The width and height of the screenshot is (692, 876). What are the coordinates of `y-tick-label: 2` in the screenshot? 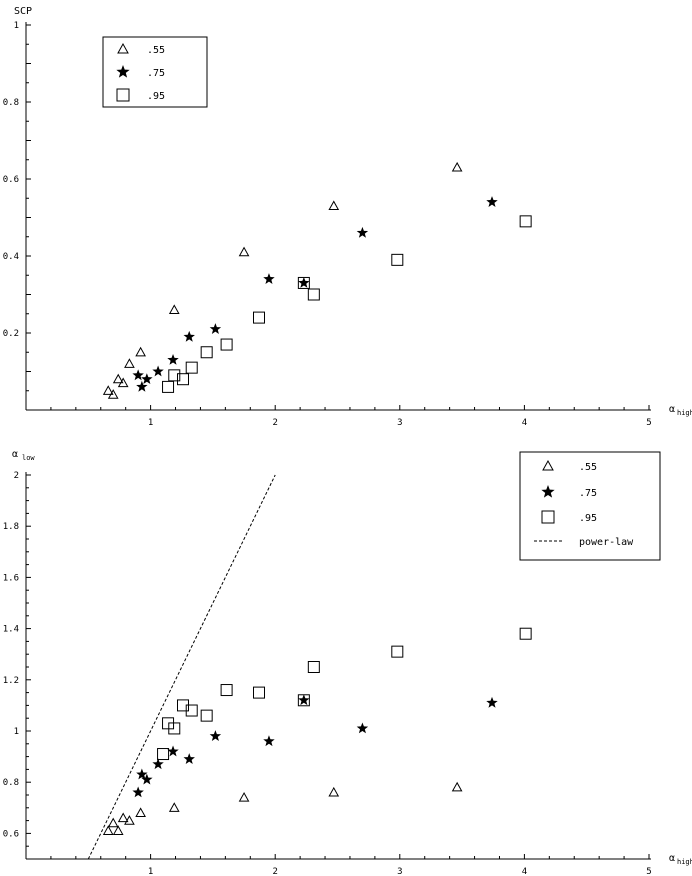 It's located at (16, 476).